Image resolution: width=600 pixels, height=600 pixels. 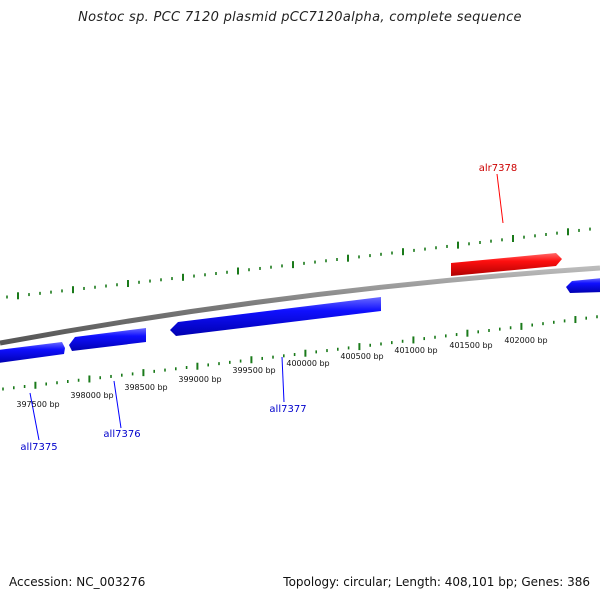 I want to click on gene-arrow-all7377, so click(x=275, y=316).